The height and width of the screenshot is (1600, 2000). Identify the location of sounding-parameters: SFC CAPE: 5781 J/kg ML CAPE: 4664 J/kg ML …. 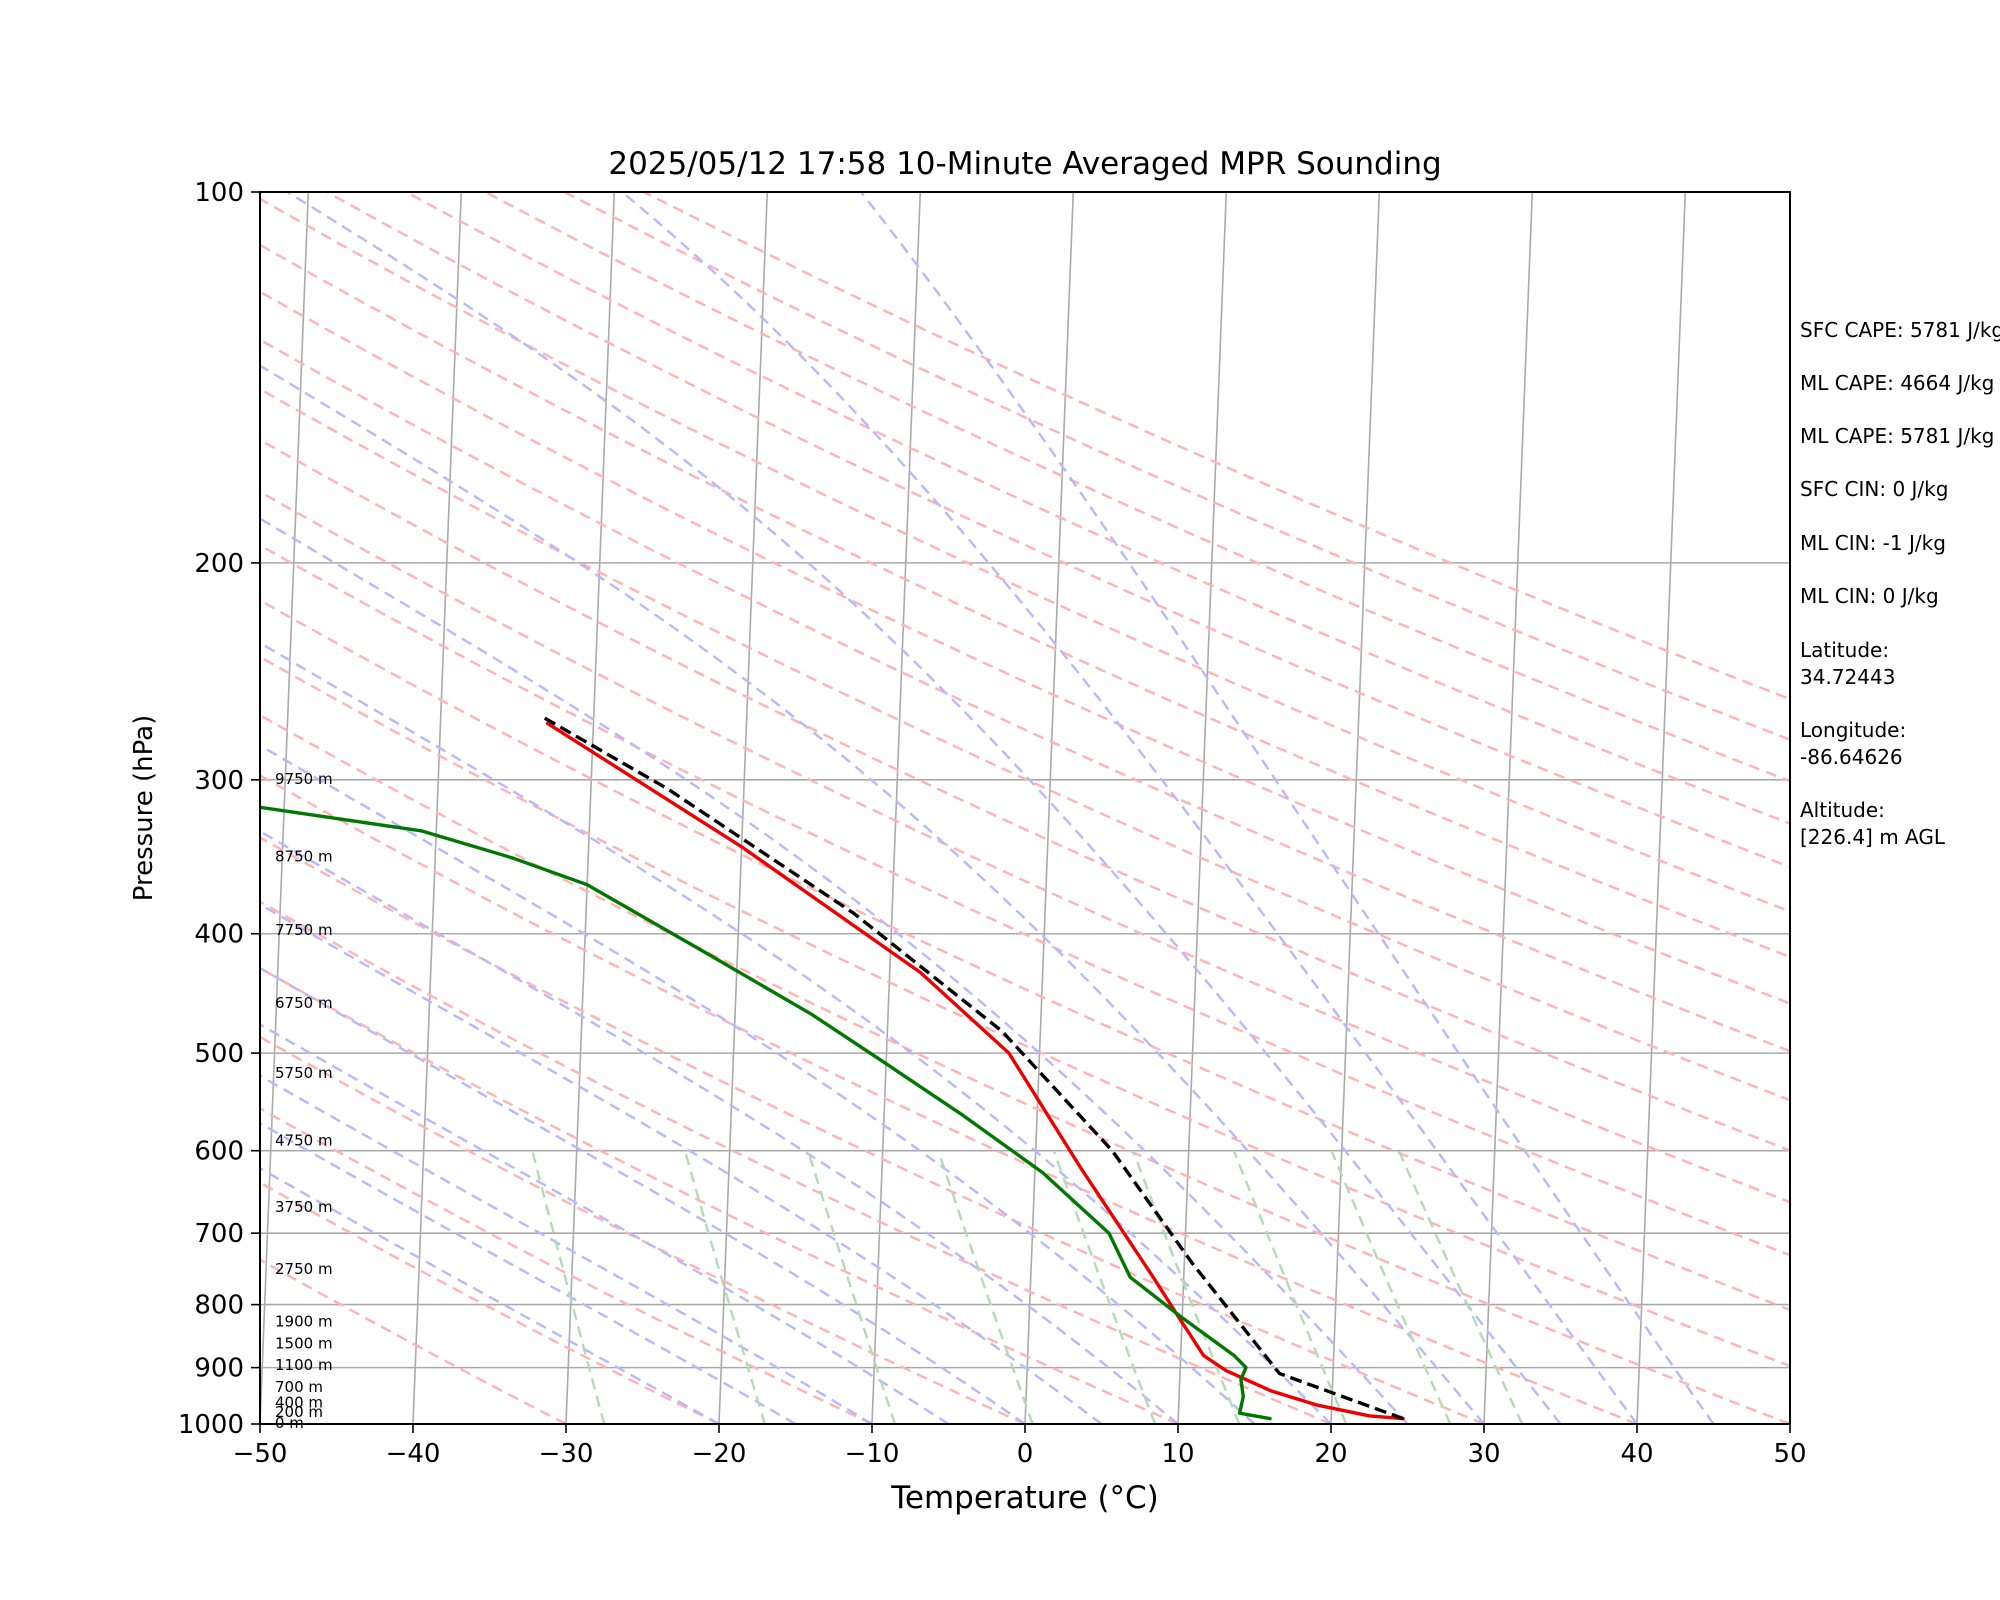
(1900, 583).